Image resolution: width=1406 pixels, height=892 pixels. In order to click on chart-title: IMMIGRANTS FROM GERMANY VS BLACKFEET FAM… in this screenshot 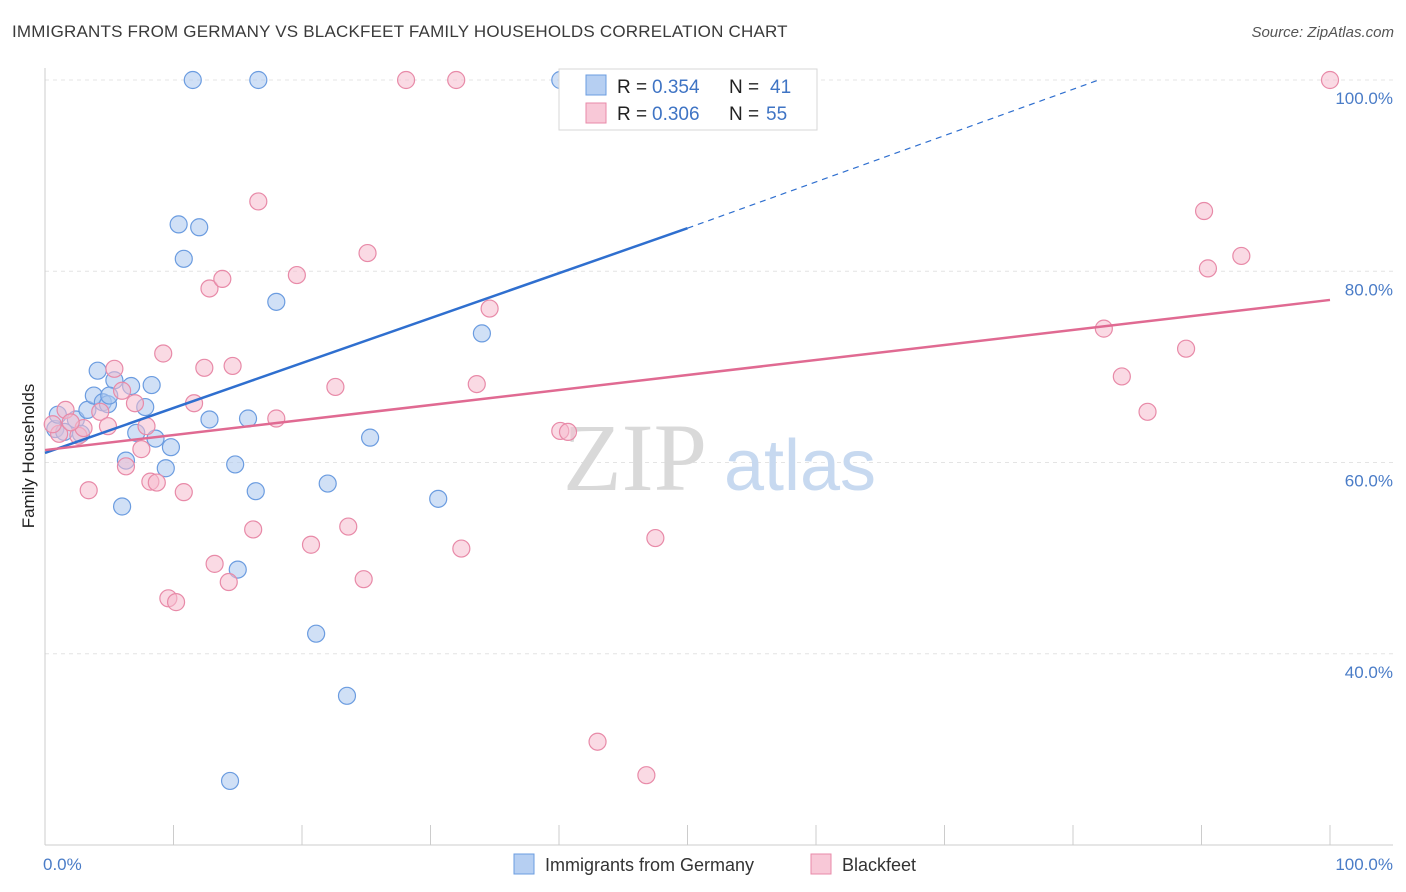, I will do `click(400, 31)`.